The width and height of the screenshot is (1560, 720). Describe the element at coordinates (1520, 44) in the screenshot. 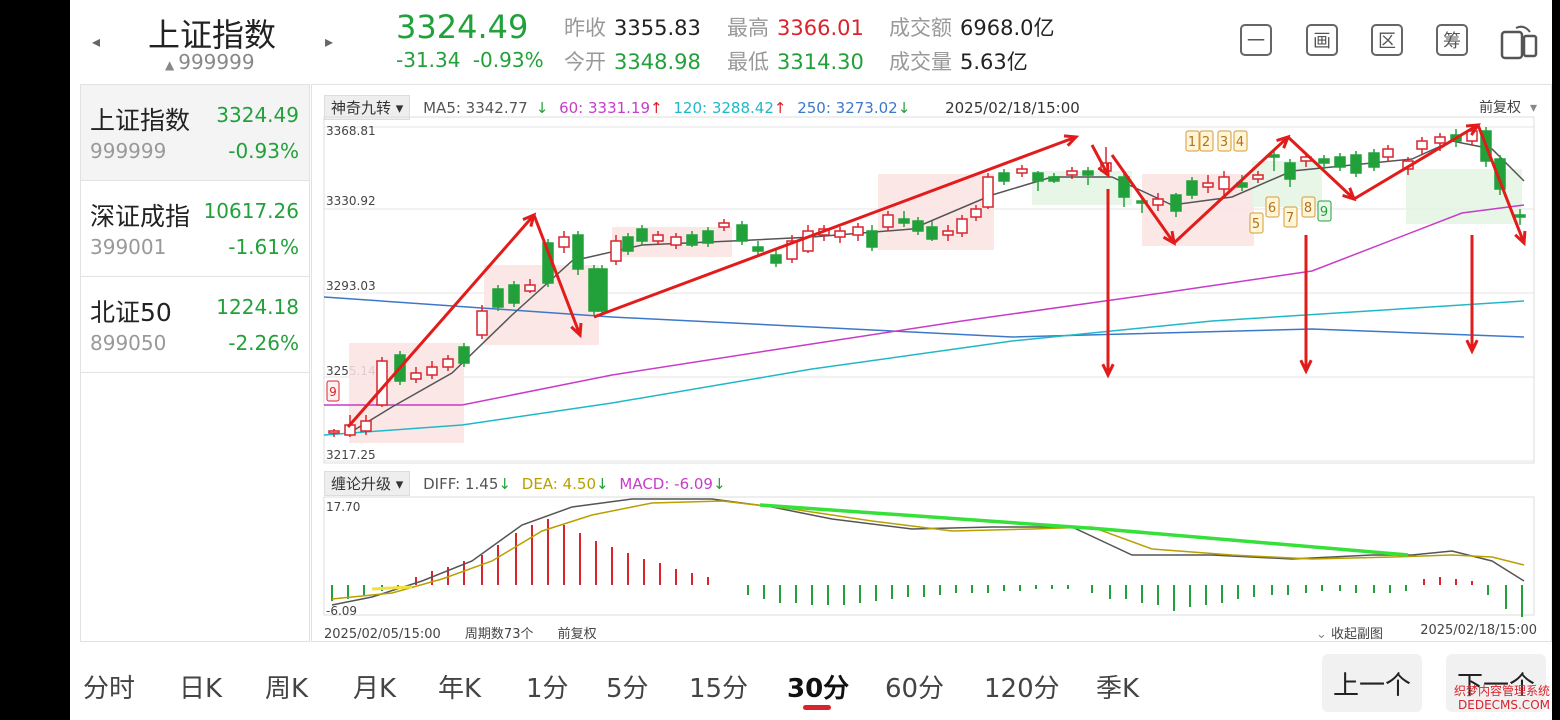

I see `rotate-screen-icon` at that location.